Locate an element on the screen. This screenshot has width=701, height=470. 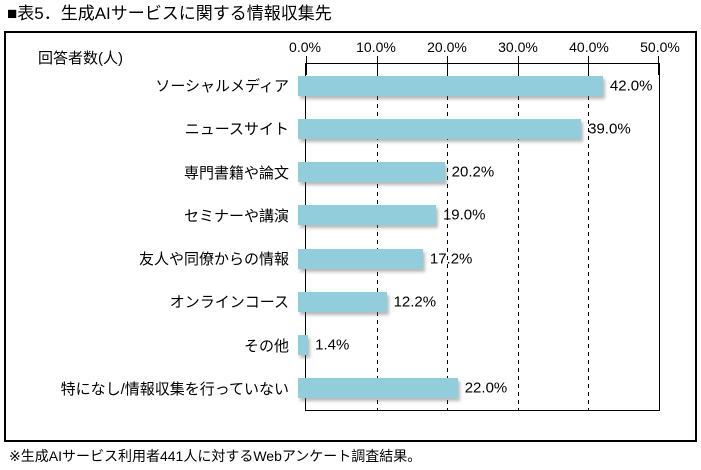
value-label: 39.0% is located at coordinates (609, 129).